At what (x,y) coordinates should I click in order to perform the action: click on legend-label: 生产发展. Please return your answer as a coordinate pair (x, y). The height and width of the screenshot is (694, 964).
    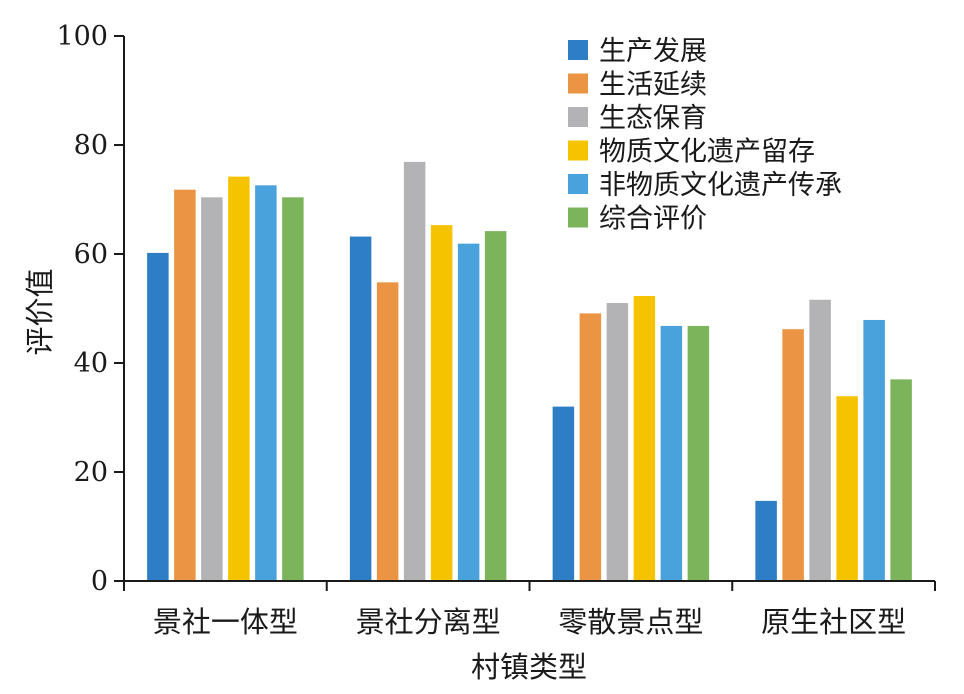
    Looking at the image, I should click on (653, 51).